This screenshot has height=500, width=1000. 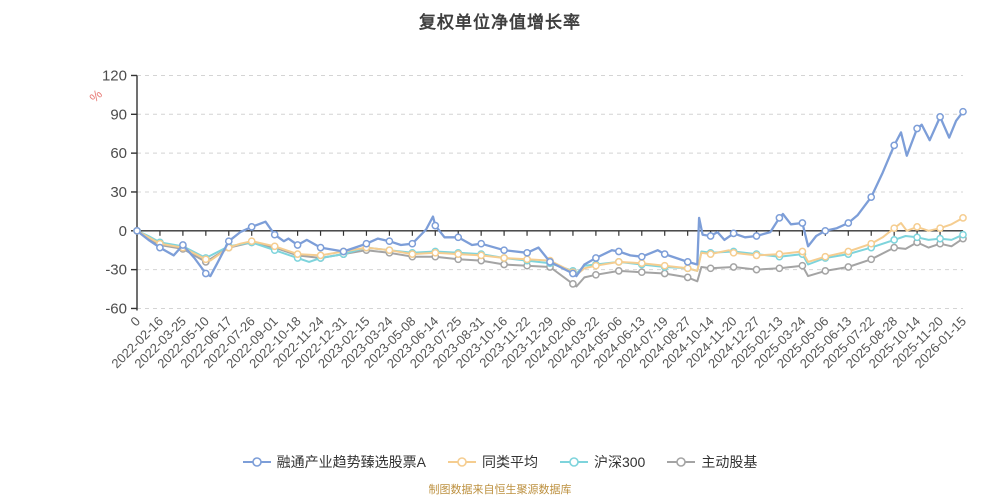 What do you see at coordinates (619, 462) in the screenshot?
I see `legend-label: 沪深300` at bounding box center [619, 462].